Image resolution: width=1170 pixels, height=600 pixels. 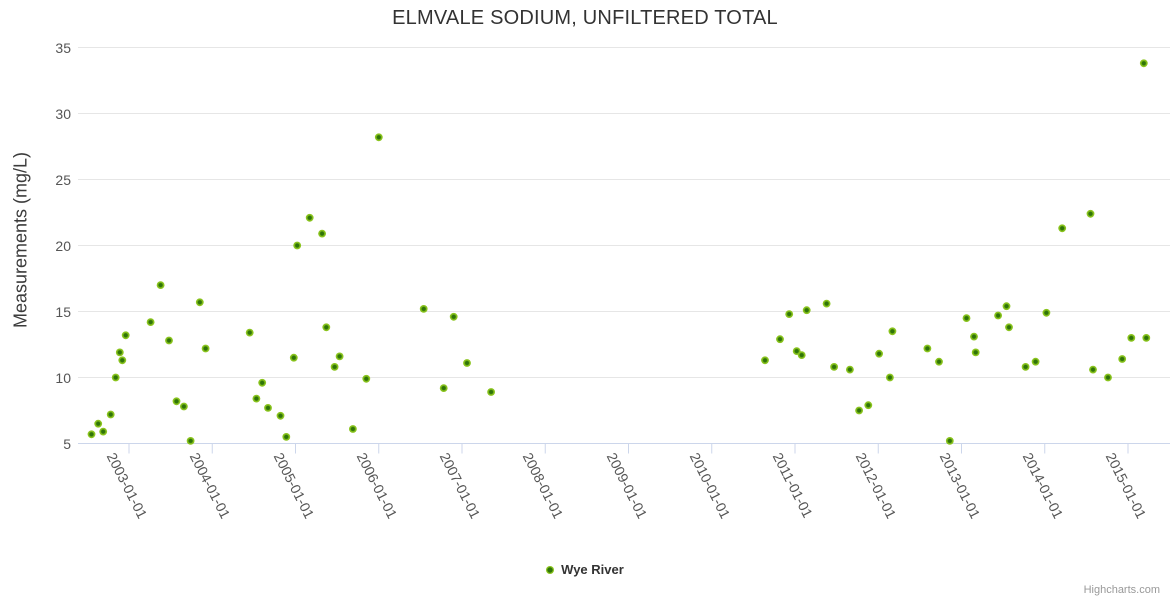 I want to click on legend-item-wye-river: Wye River, so click(x=585, y=569).